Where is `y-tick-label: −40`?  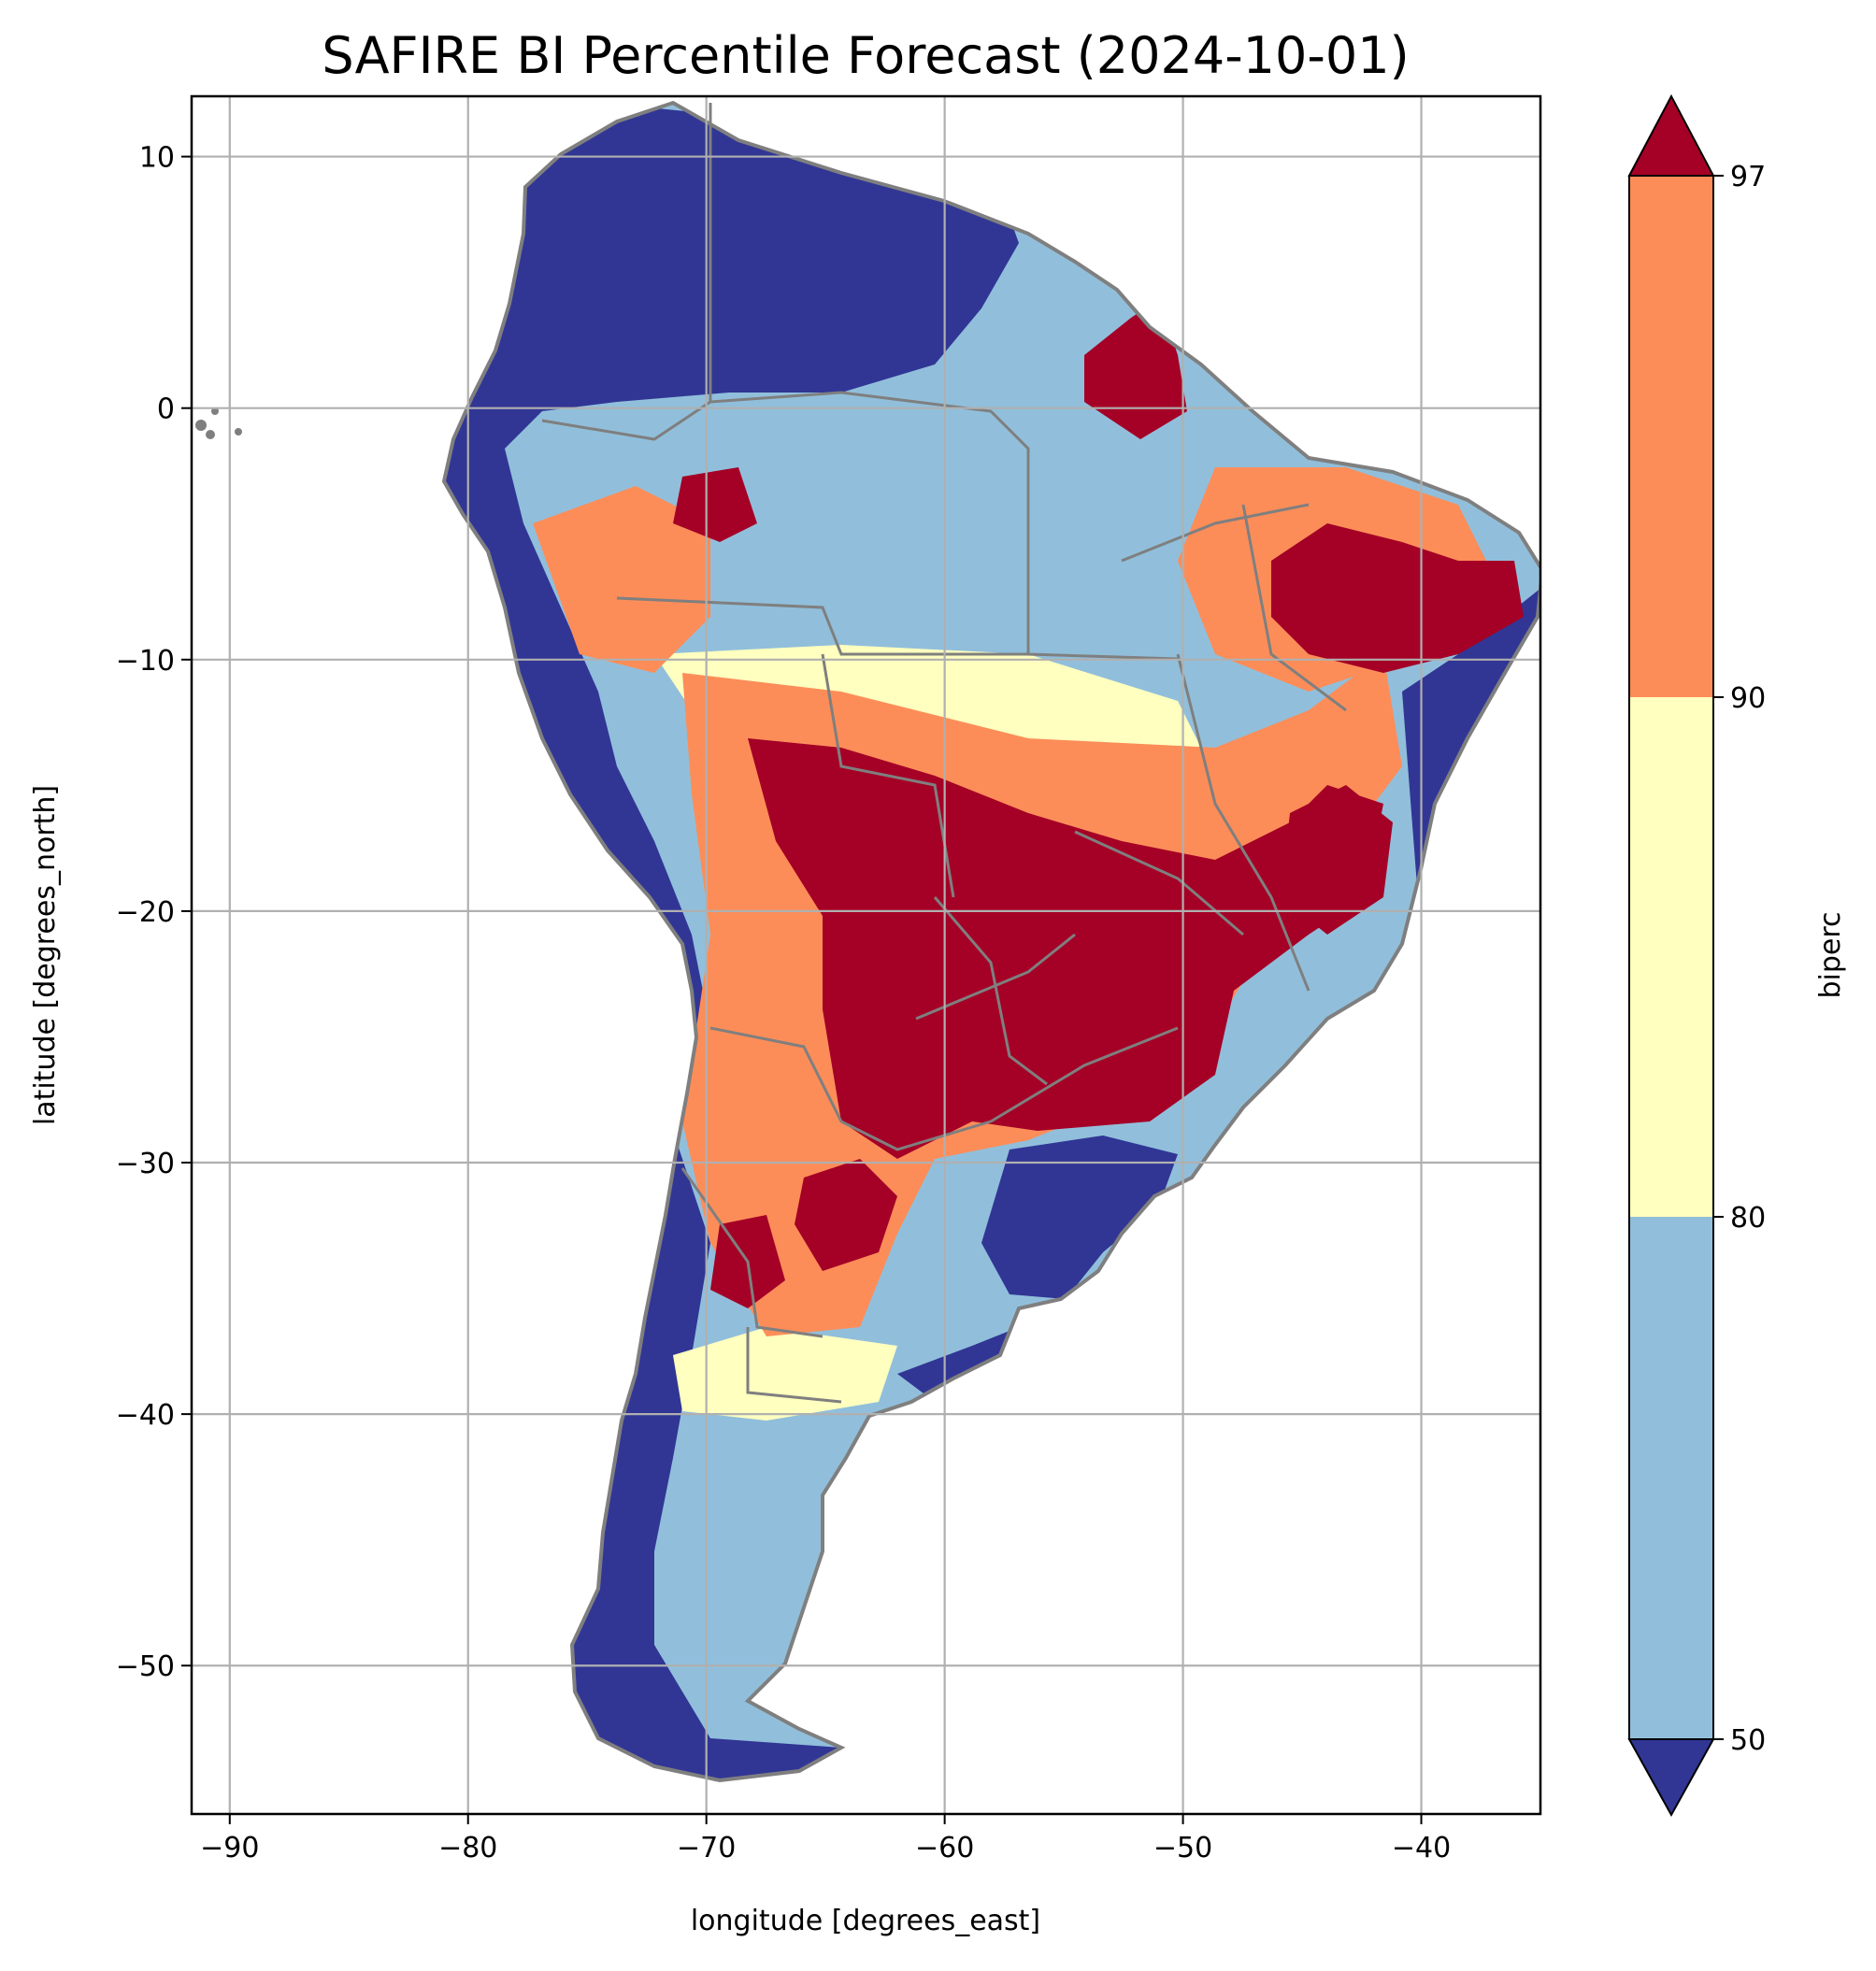 y-tick-label: −40 is located at coordinates (146, 1415).